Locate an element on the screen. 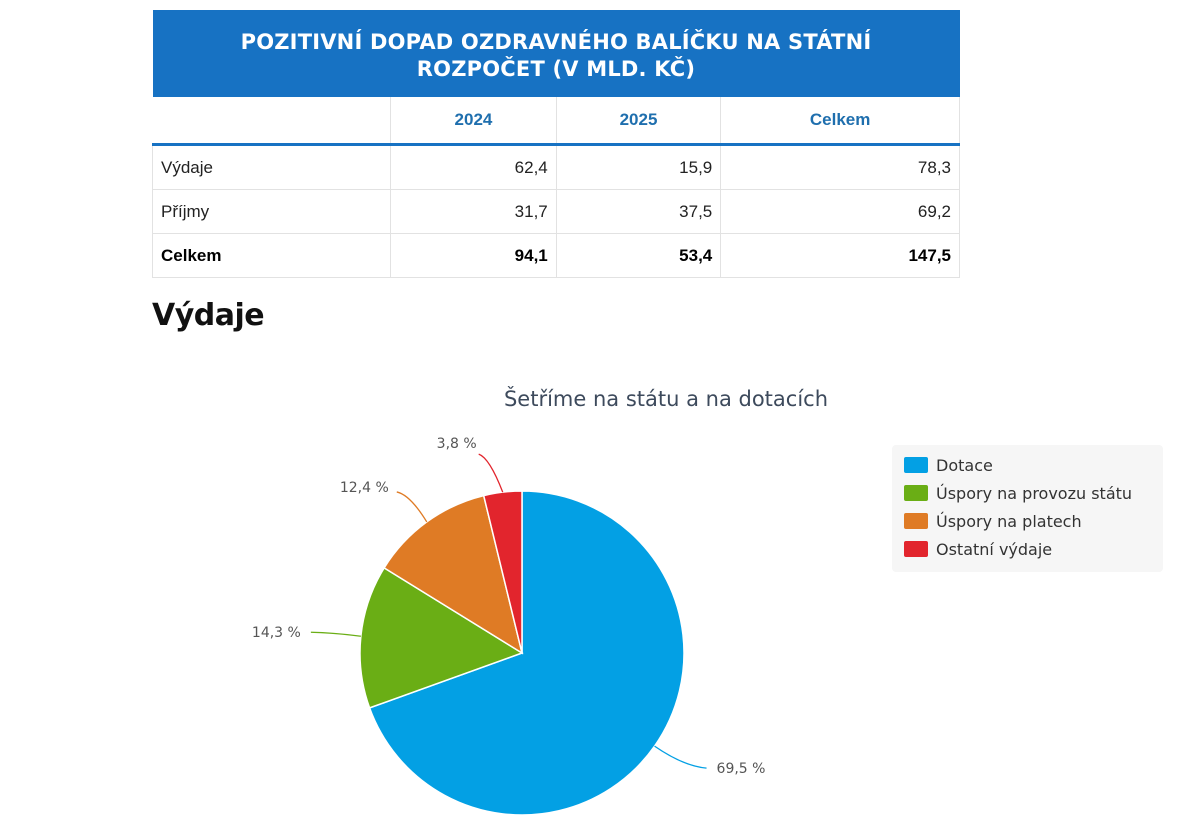 The image size is (1200, 831). slice-data-label: 12,4 % is located at coordinates (364, 488).